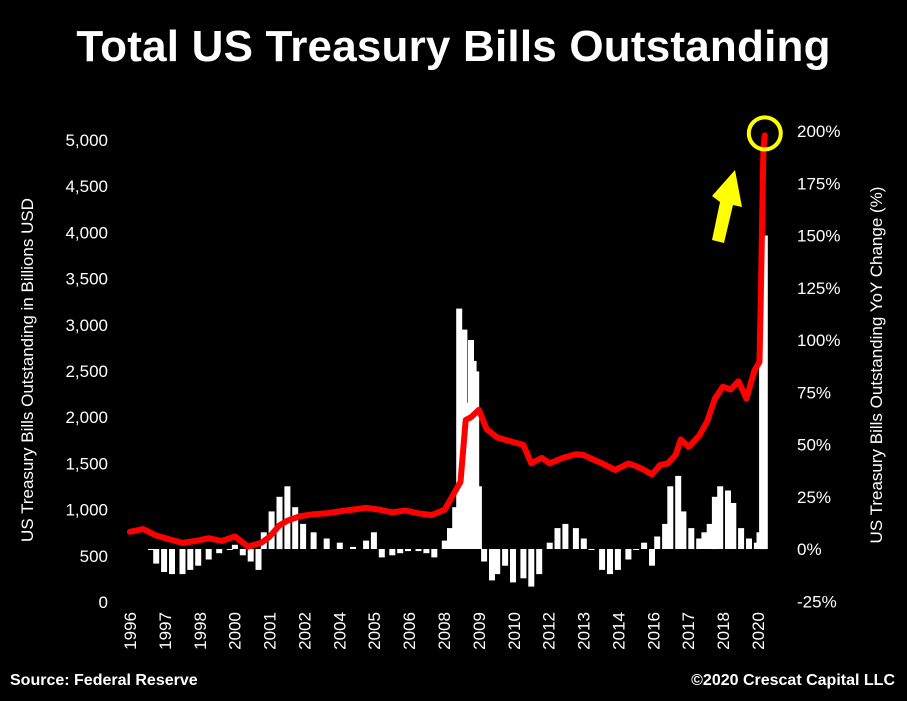 This screenshot has width=907, height=701. I want to click on x-tick-label: 2017, so click(688, 631).